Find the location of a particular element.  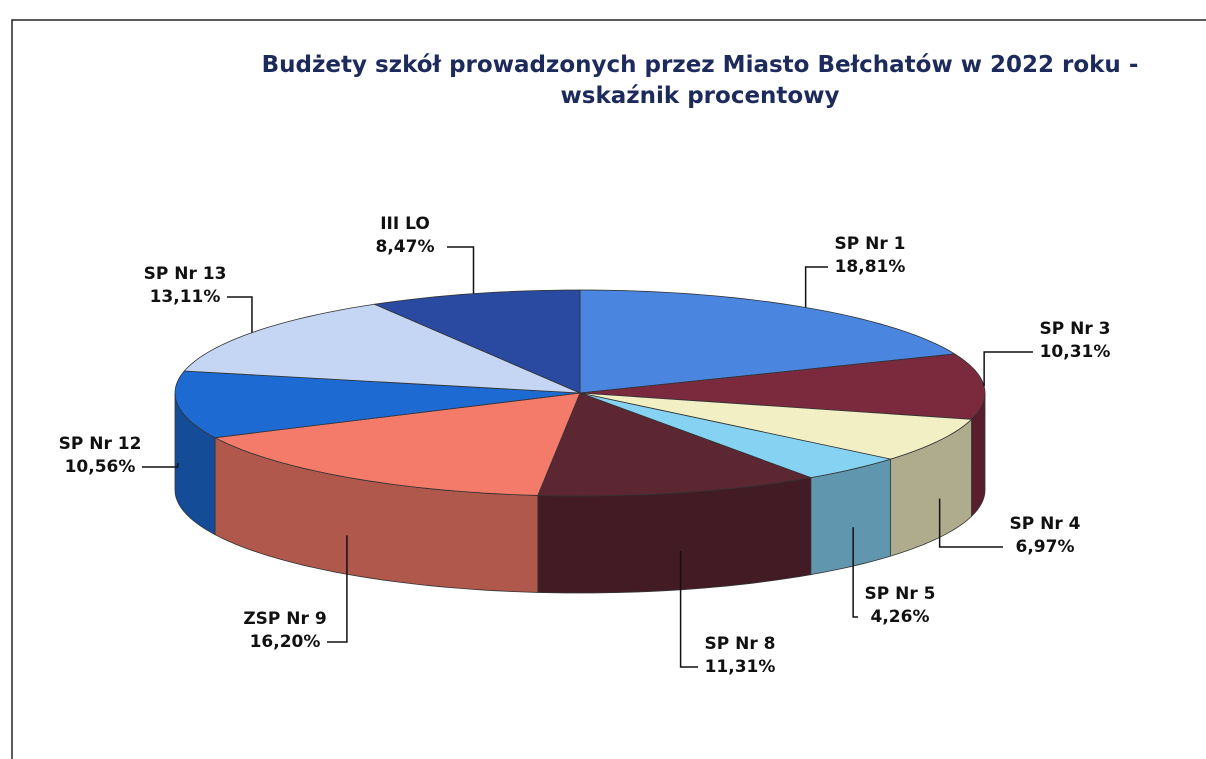

slice-label: SP Nr 8 is located at coordinates (740, 644).